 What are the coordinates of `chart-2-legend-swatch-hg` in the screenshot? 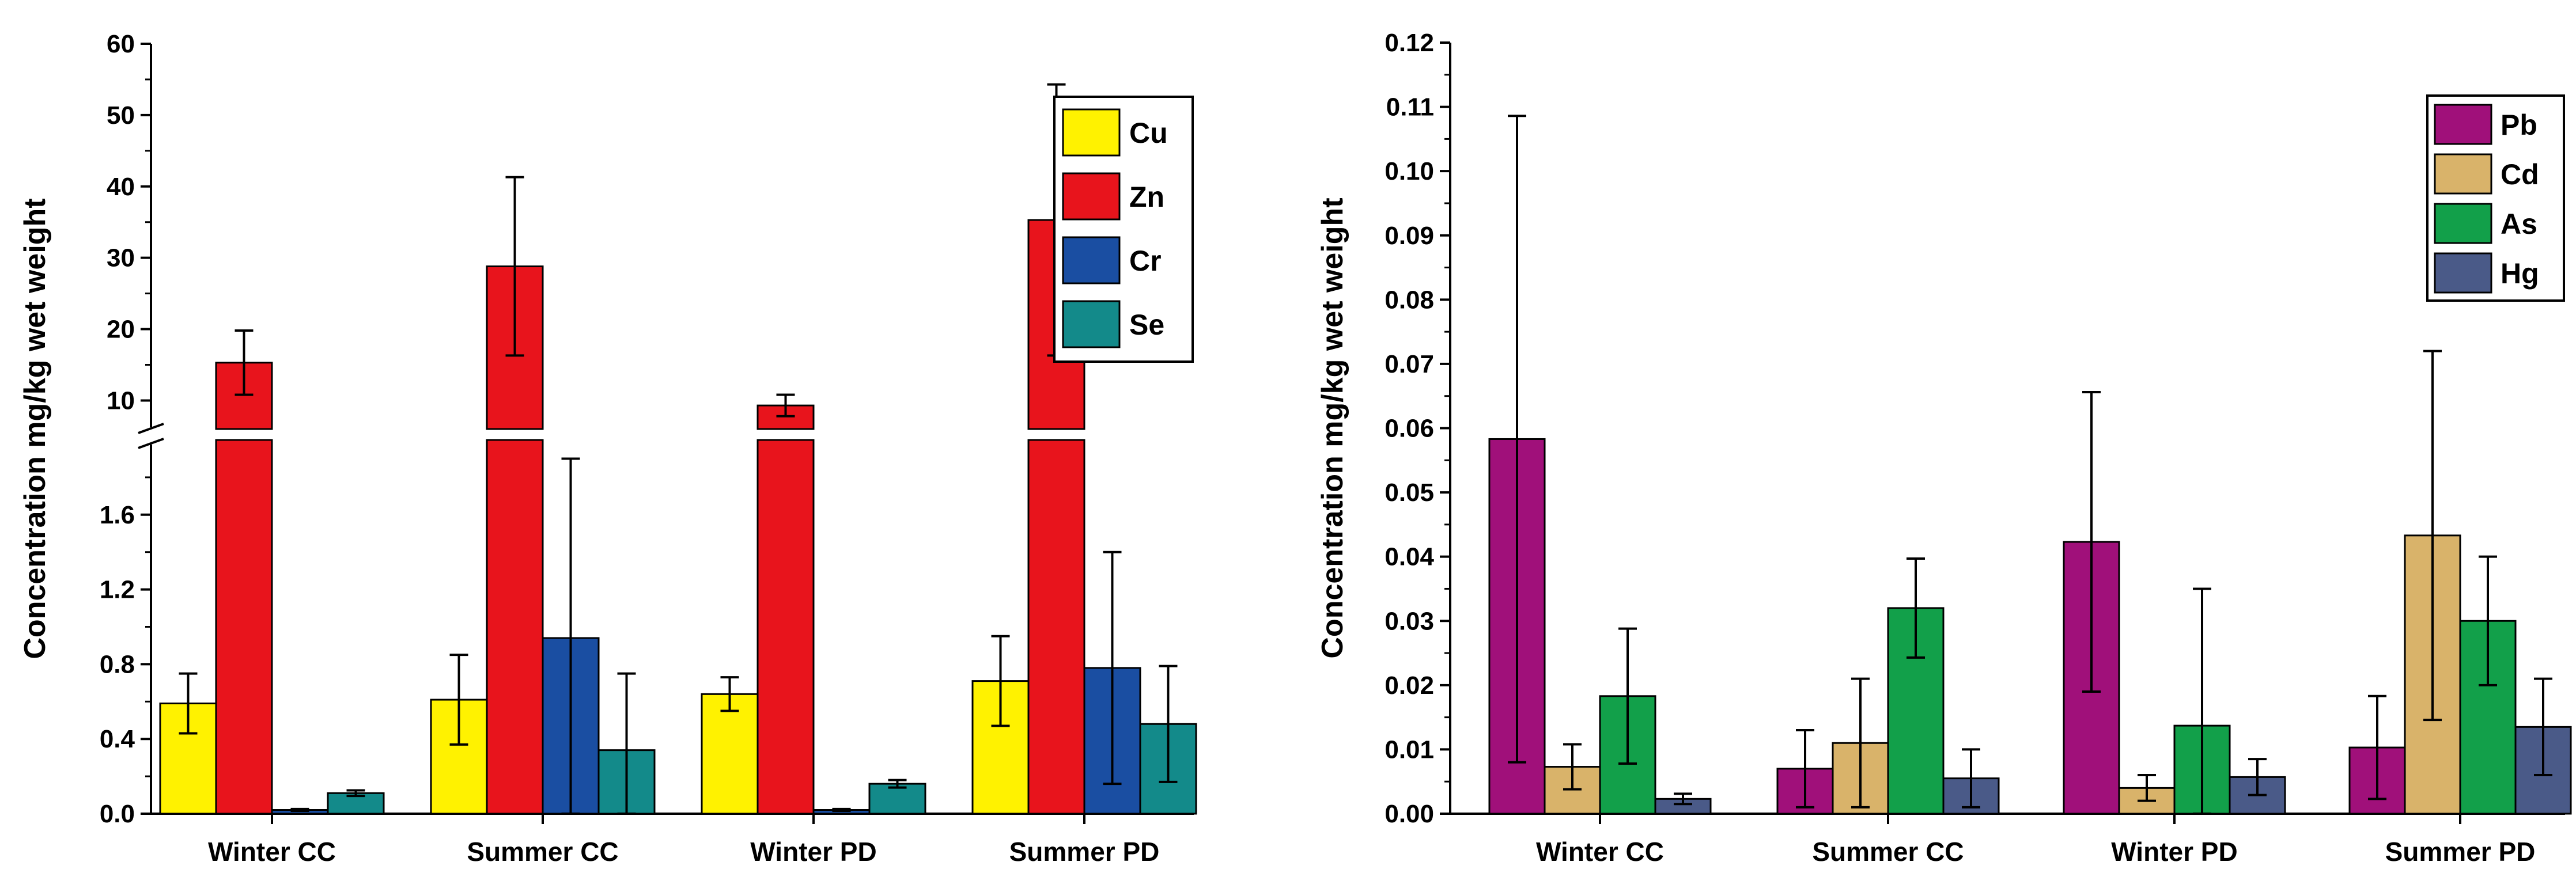 It's located at (2463, 273).